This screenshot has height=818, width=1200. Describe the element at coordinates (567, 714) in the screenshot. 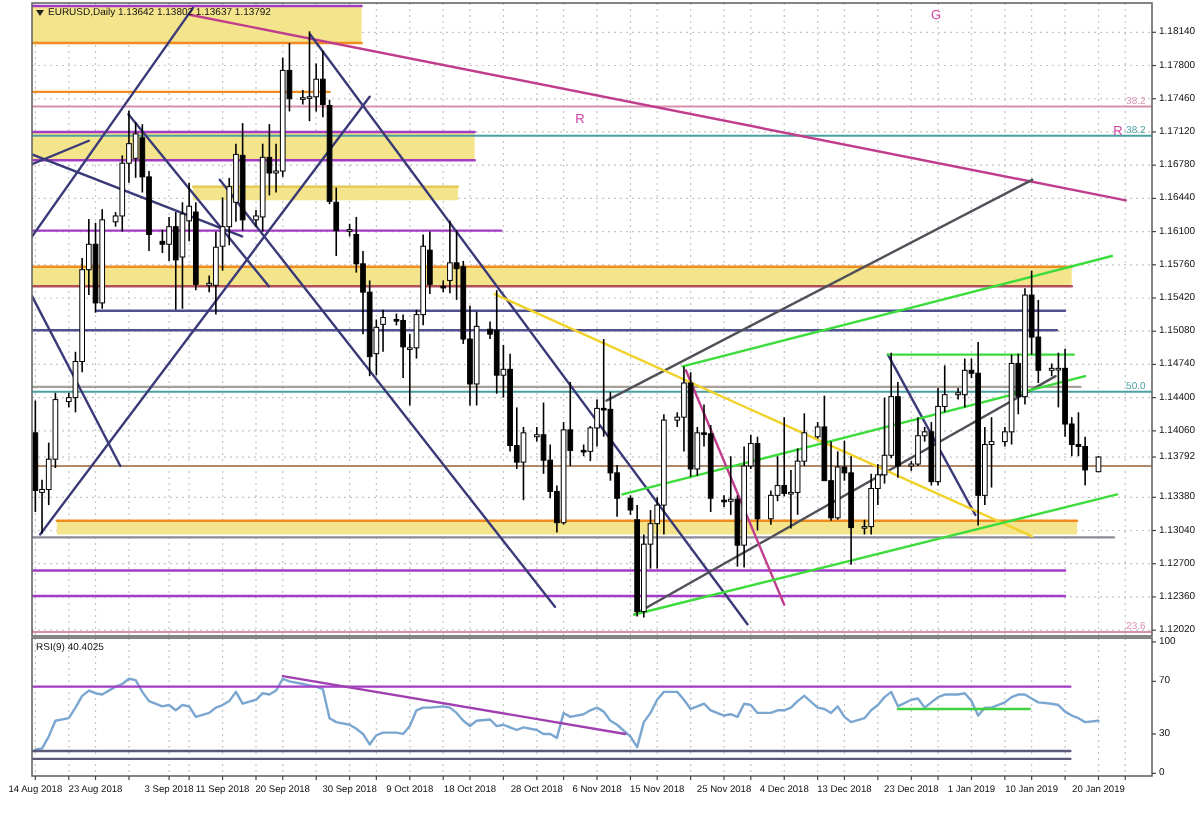

I see `line-series` at that location.